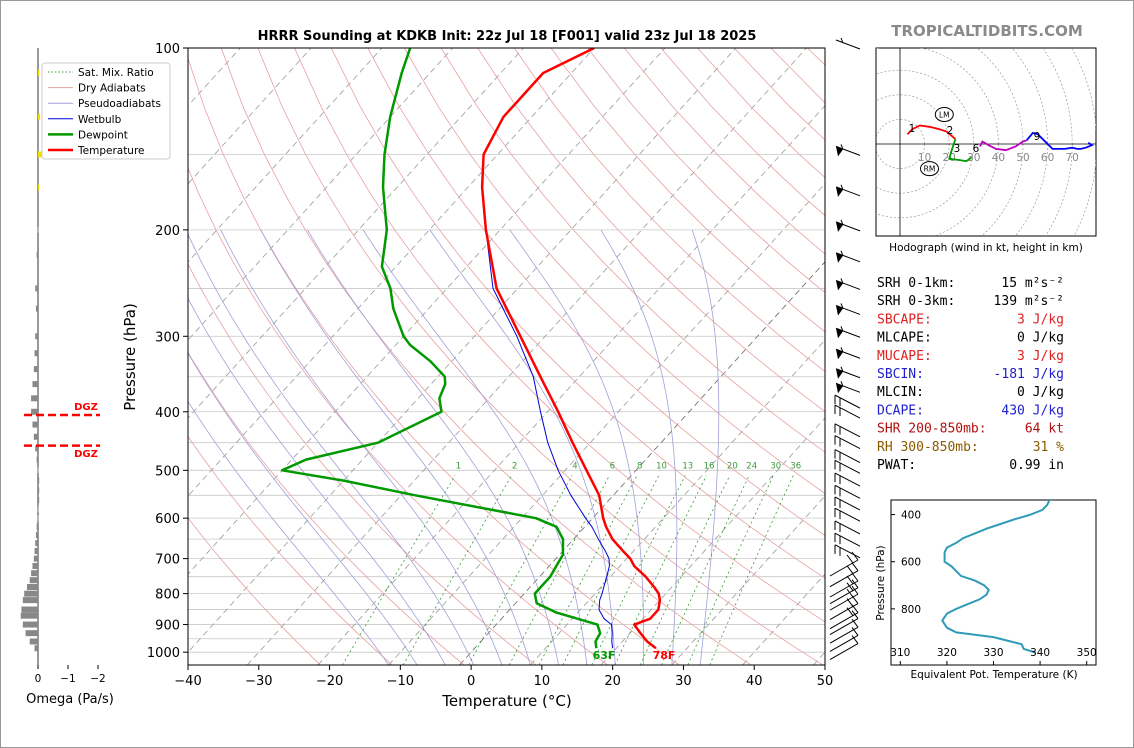 Image resolution: width=1134 pixels, height=748 pixels. Describe the element at coordinates (112, 89) in the screenshot. I see `legend-label: Dry Adiabats` at that location.